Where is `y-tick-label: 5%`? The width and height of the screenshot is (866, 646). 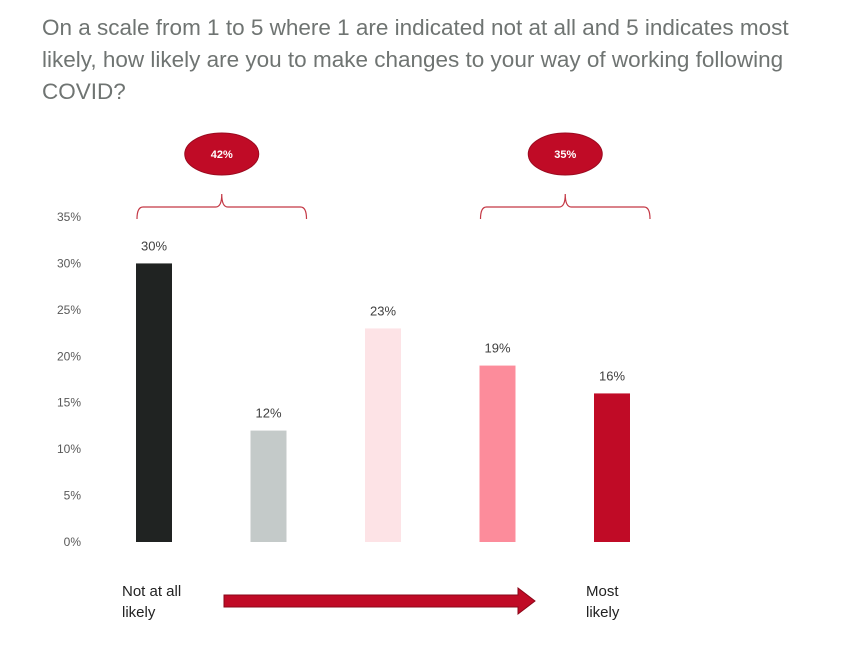
y-tick-label: 5% is located at coordinates (73, 496).